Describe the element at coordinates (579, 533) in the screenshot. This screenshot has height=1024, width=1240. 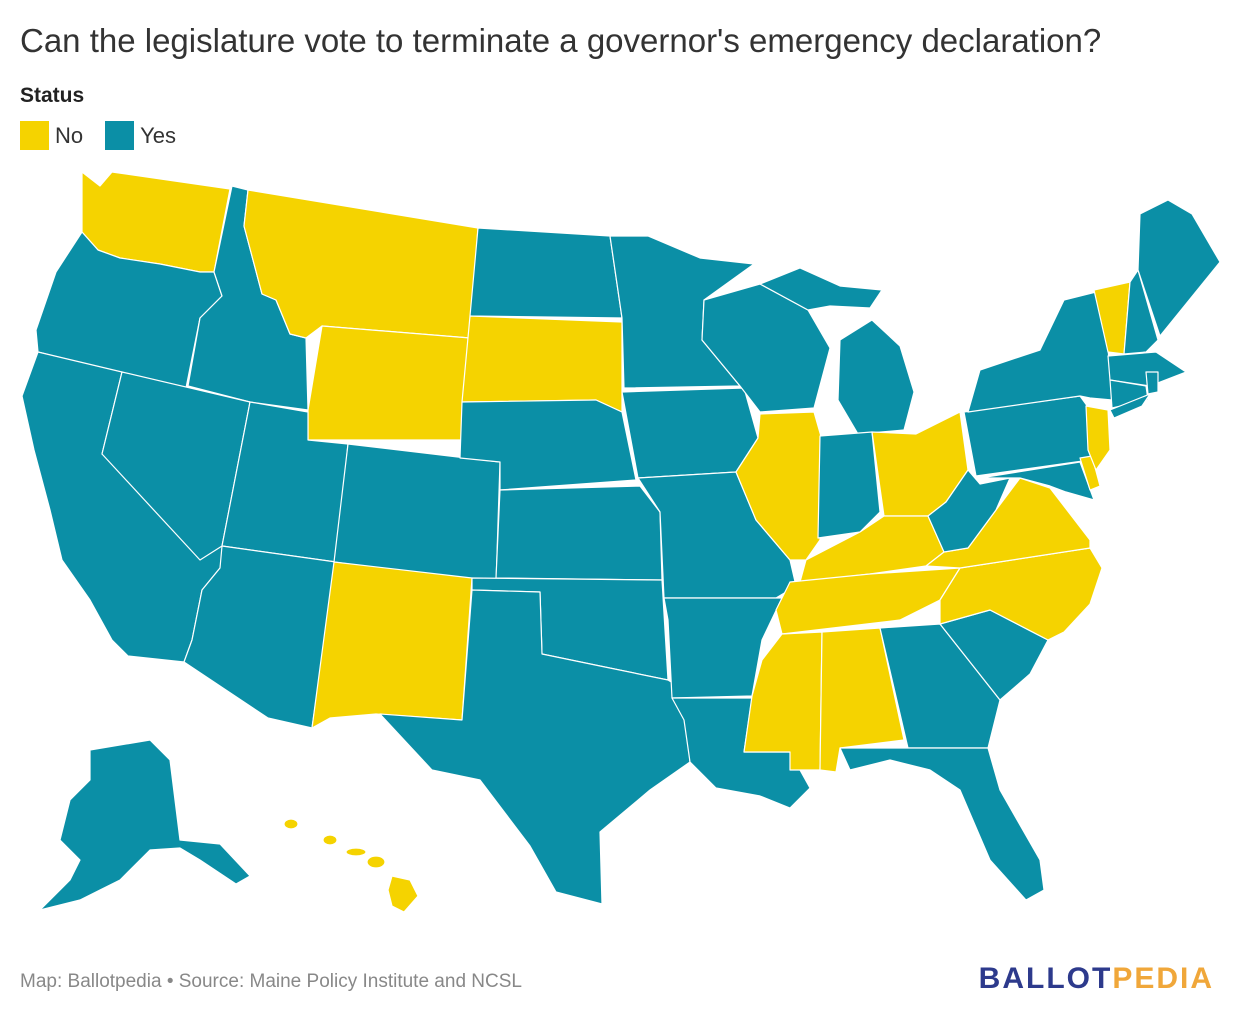
I see `state-kansas` at that location.